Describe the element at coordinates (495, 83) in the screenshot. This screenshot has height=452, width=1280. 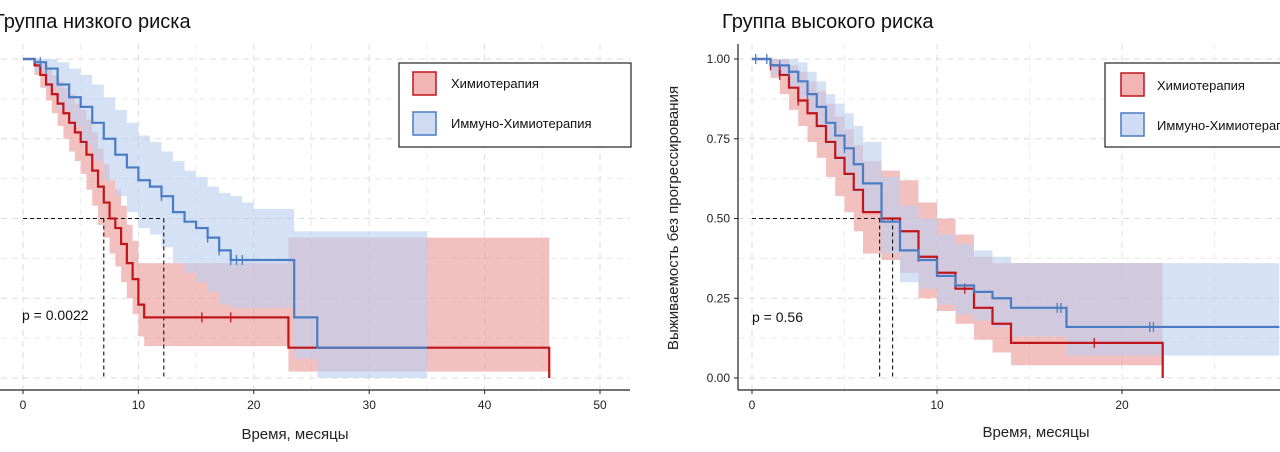
I see `low-risk-legend-label-chemo: Химиотерапия` at that location.